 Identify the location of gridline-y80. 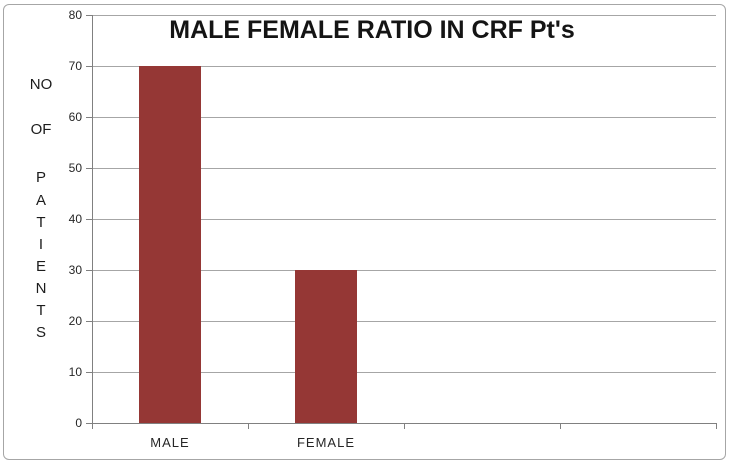
(404, 15).